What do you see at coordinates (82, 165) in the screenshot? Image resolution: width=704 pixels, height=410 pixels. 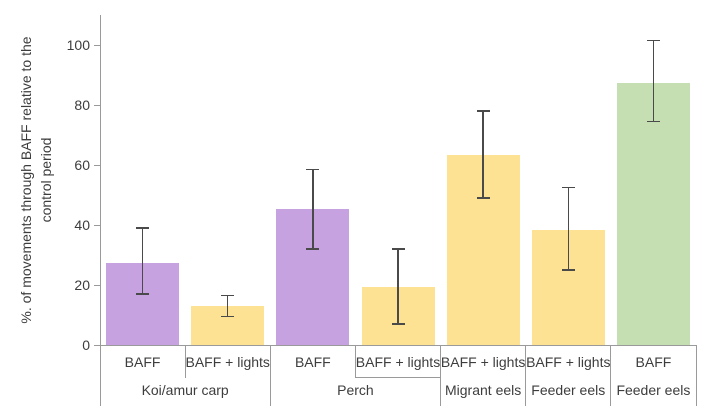 I see `y-tick-label: 60` at bounding box center [82, 165].